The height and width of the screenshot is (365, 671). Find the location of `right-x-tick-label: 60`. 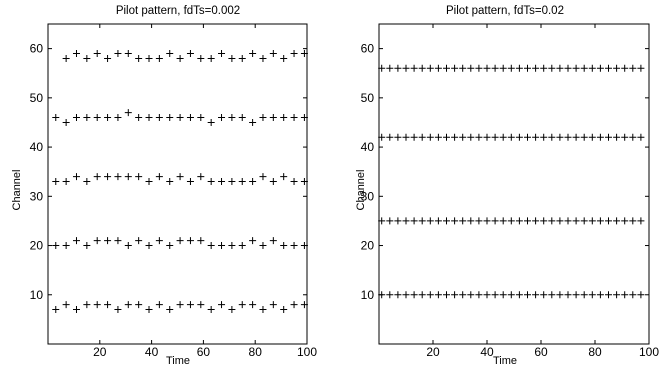

right-x-tick-label: 60 is located at coordinates (541, 352).